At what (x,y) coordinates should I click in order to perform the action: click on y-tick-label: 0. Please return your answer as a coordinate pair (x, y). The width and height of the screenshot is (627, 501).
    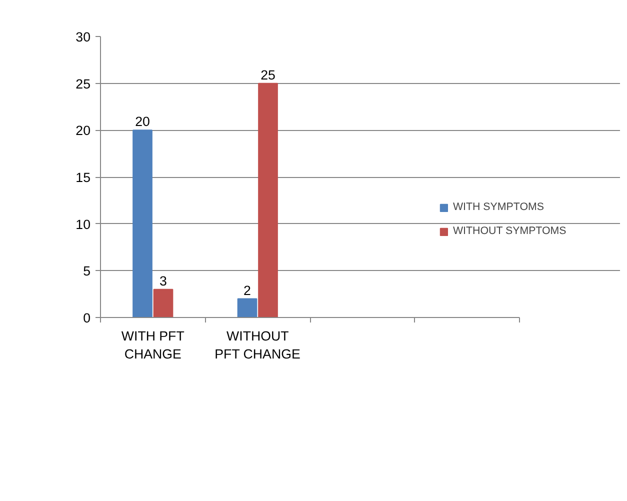
    Looking at the image, I should click on (87, 318).